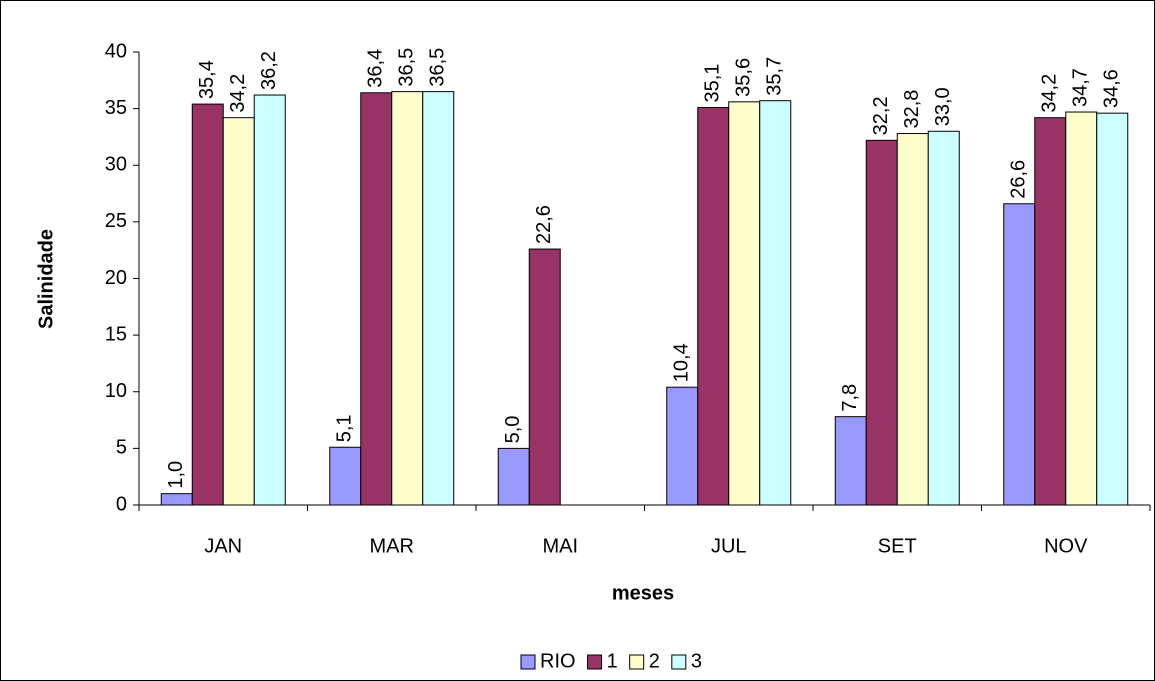 Image resolution: width=1155 pixels, height=681 pixels. I want to click on y-tick-label: 25, so click(116, 221).